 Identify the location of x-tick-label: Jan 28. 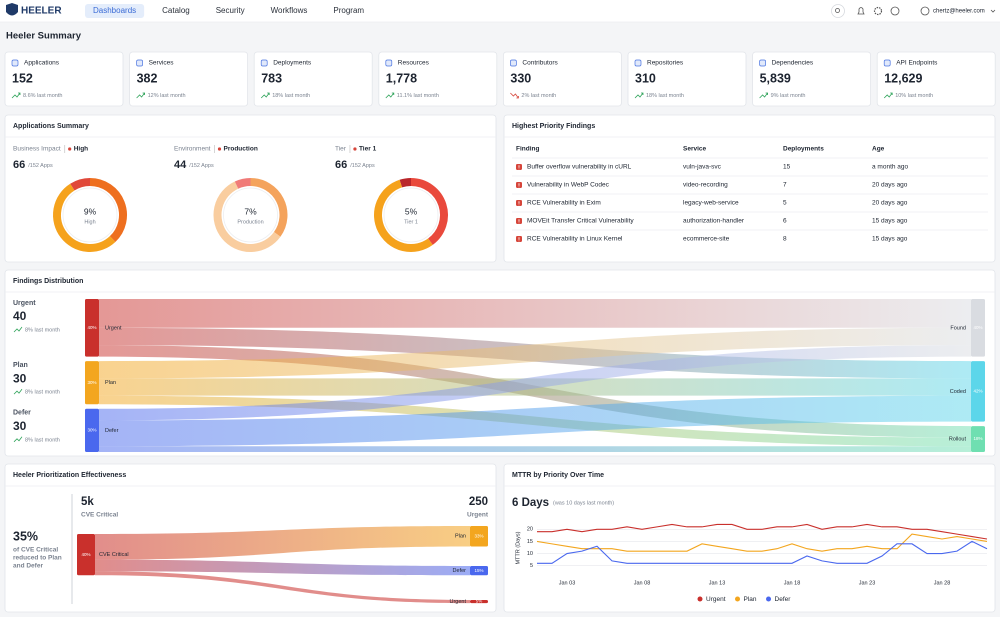
(942, 583).